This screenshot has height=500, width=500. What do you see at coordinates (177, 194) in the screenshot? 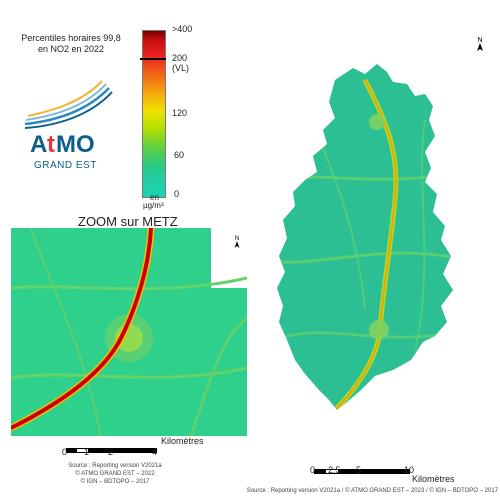
I see `legend-label-0: 0` at bounding box center [177, 194].